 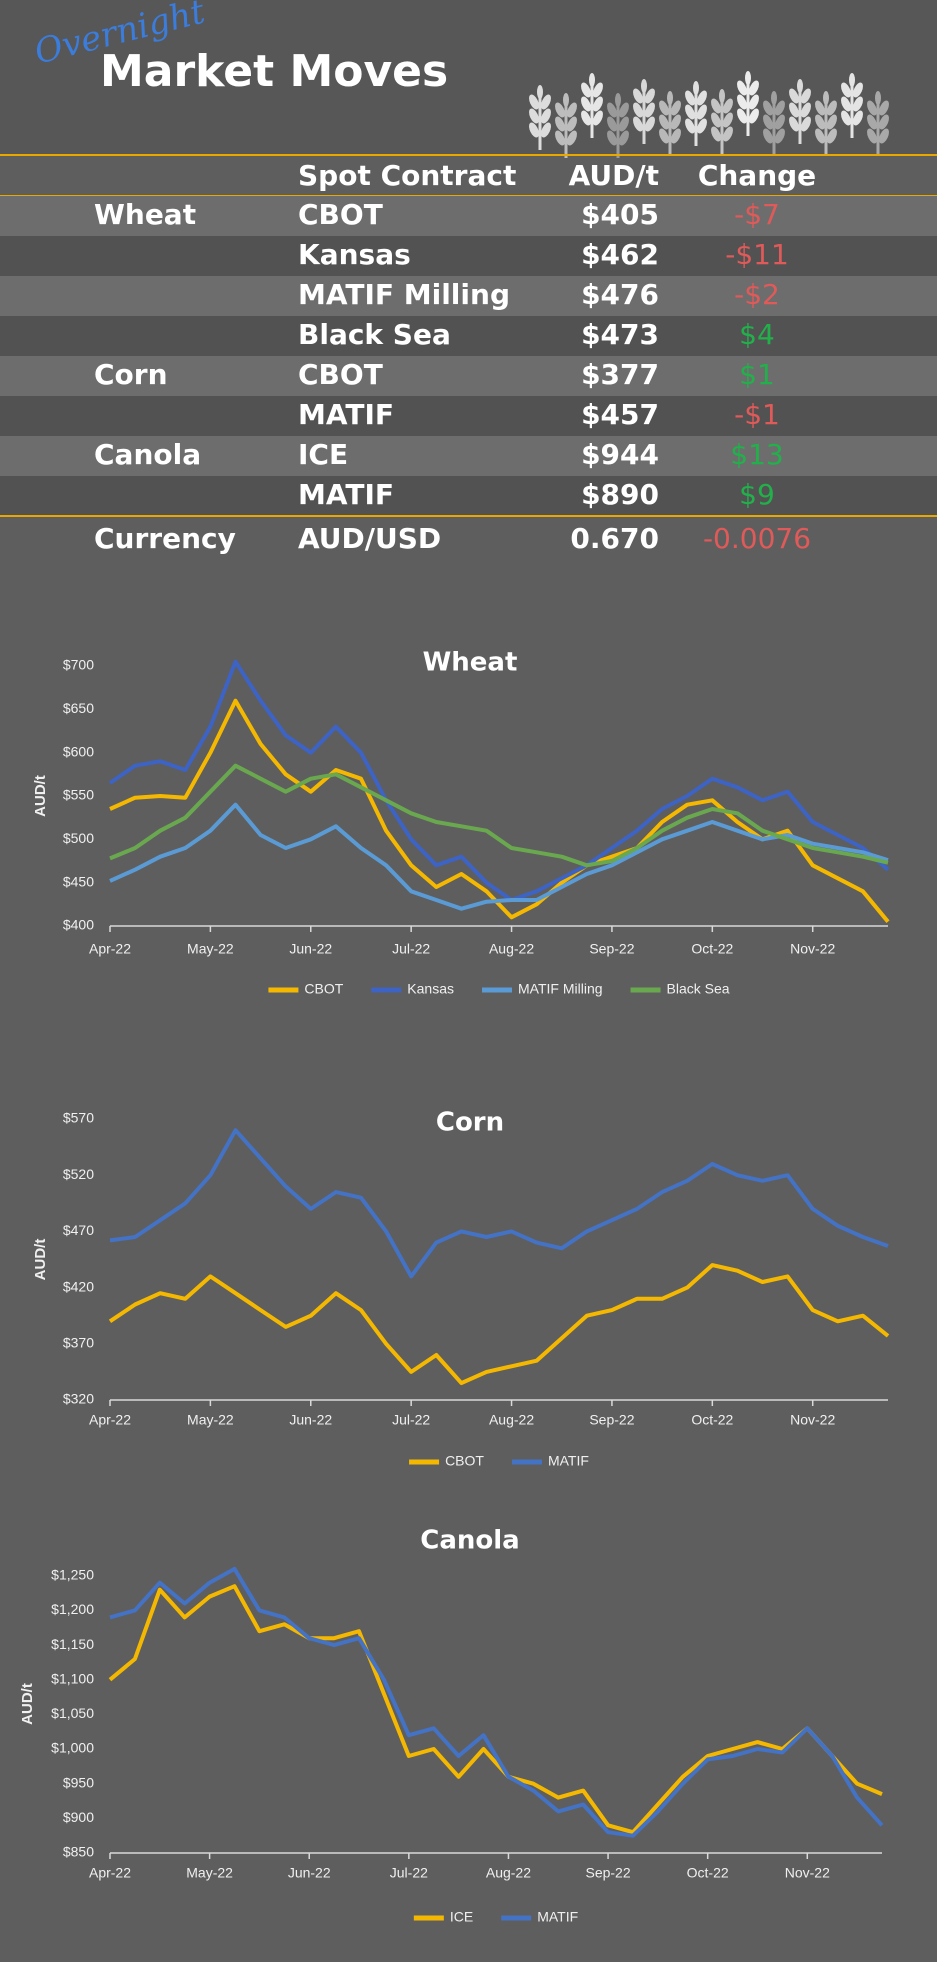 I want to click on change: -$7, so click(x=757, y=214).